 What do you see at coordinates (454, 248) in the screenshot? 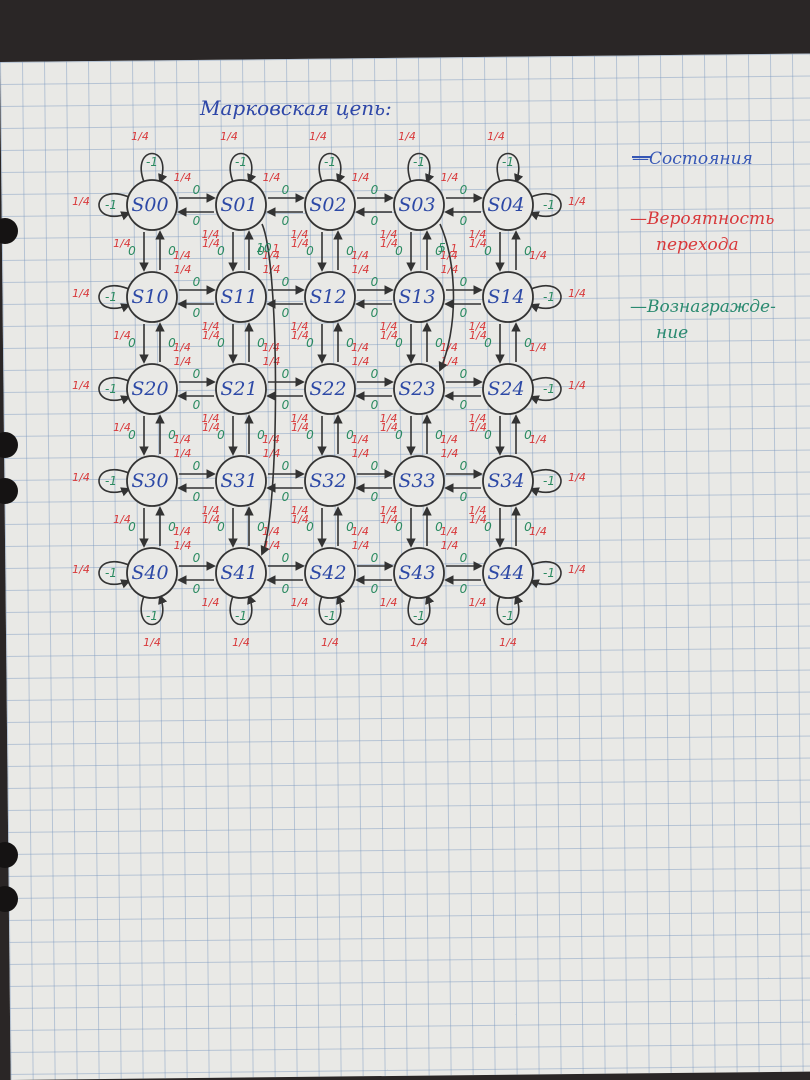
I see `special-probability-label: 1` at bounding box center [454, 248].